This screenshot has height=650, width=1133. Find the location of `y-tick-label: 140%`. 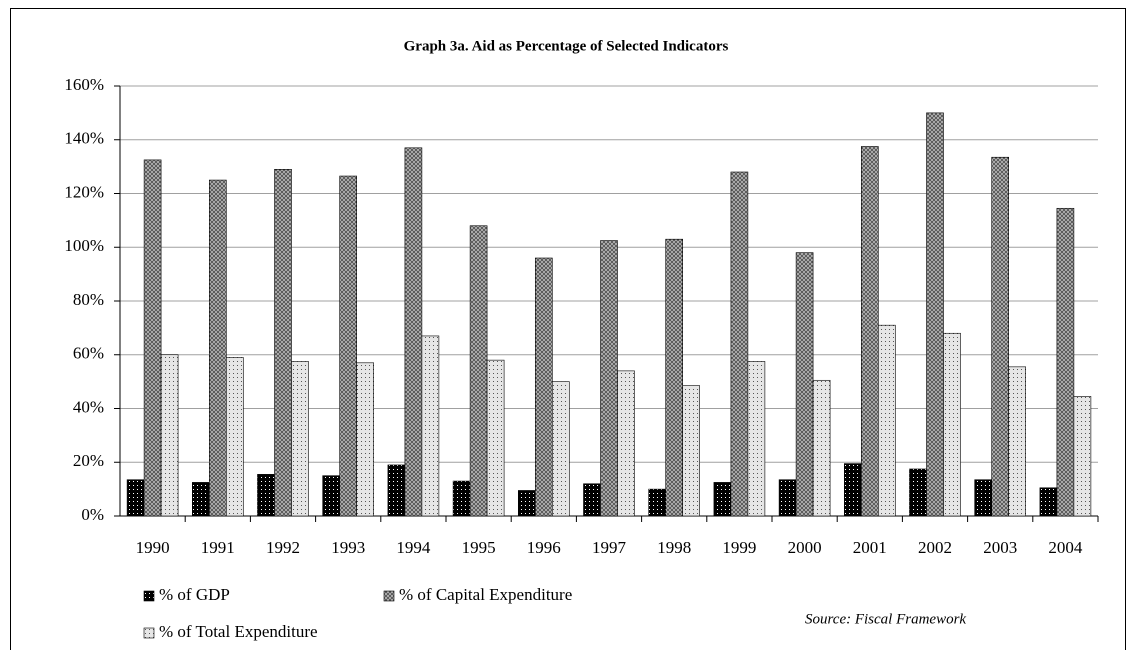

y-tick-label: 140% is located at coordinates (84, 138).